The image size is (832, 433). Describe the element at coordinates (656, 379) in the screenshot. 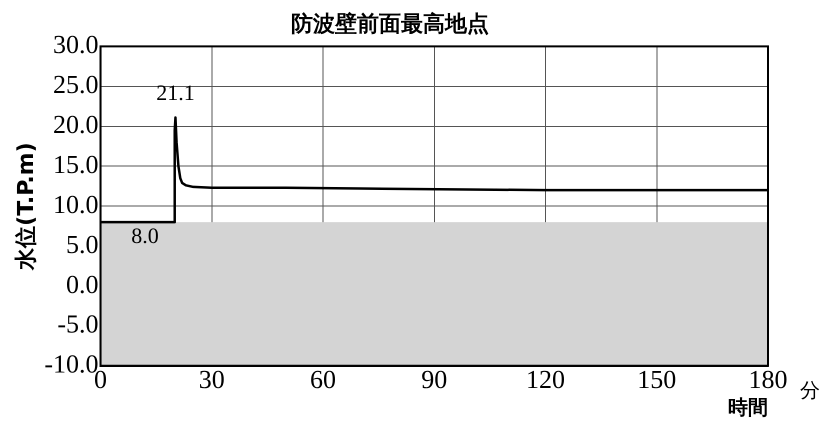

I see `x-tick-label: 150` at that location.